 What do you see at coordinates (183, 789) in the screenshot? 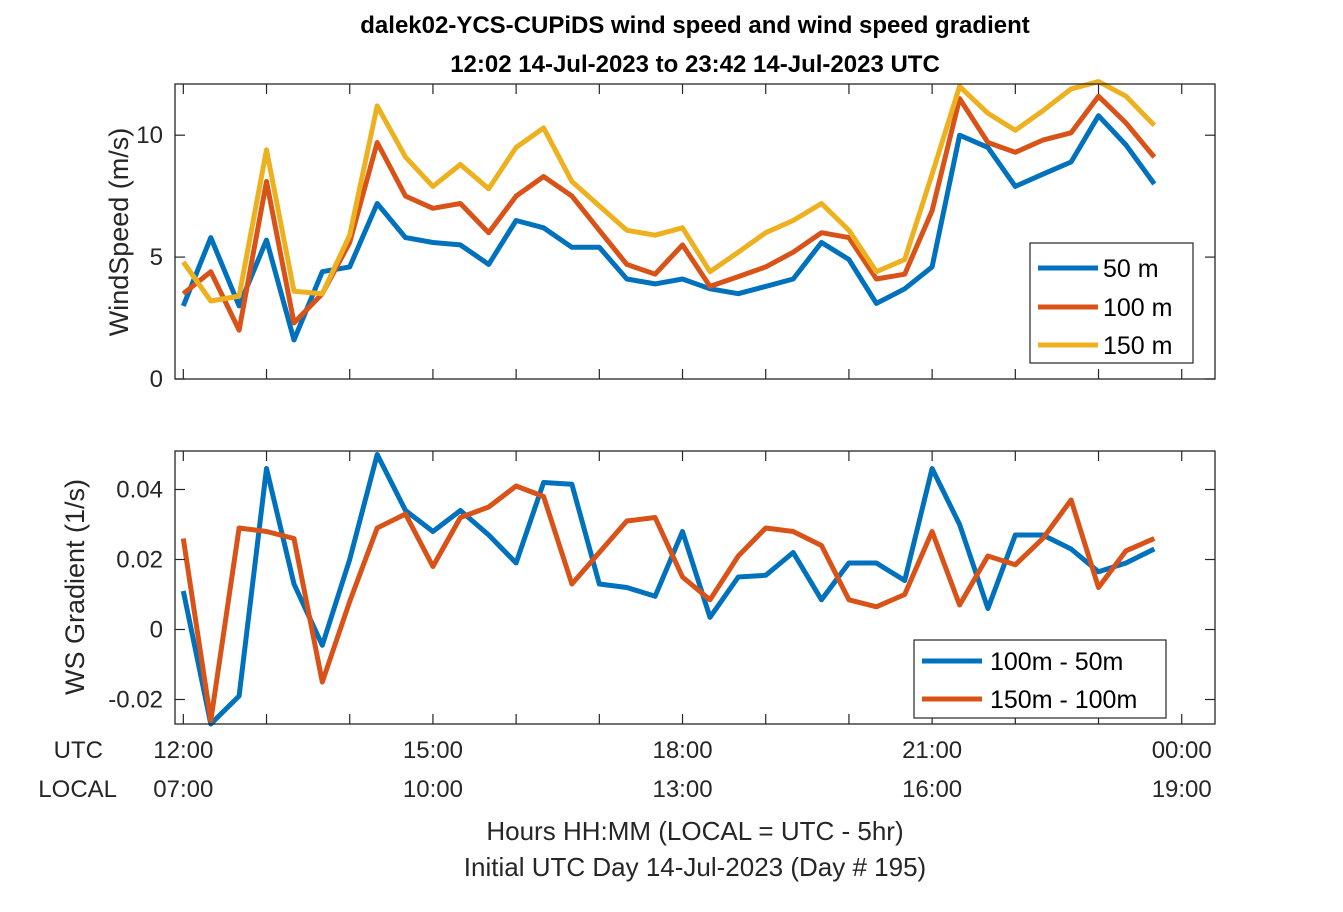
I see `x-tick-label-local: 07:00` at bounding box center [183, 789].